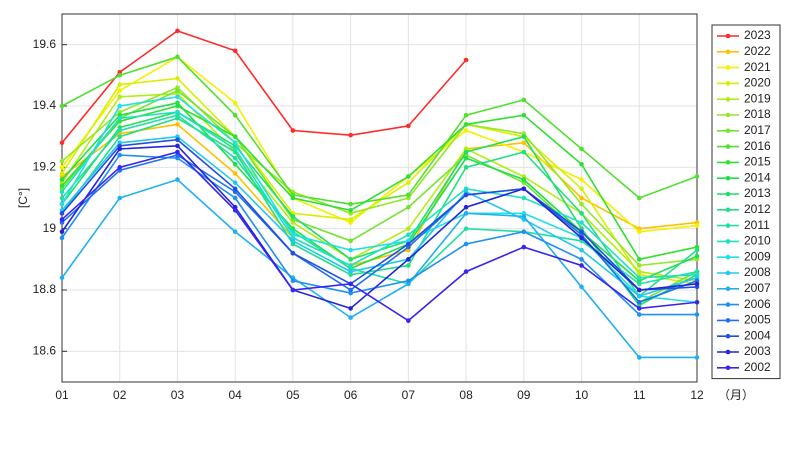  I want to click on y-tick-label: 19, so click(50, 228).